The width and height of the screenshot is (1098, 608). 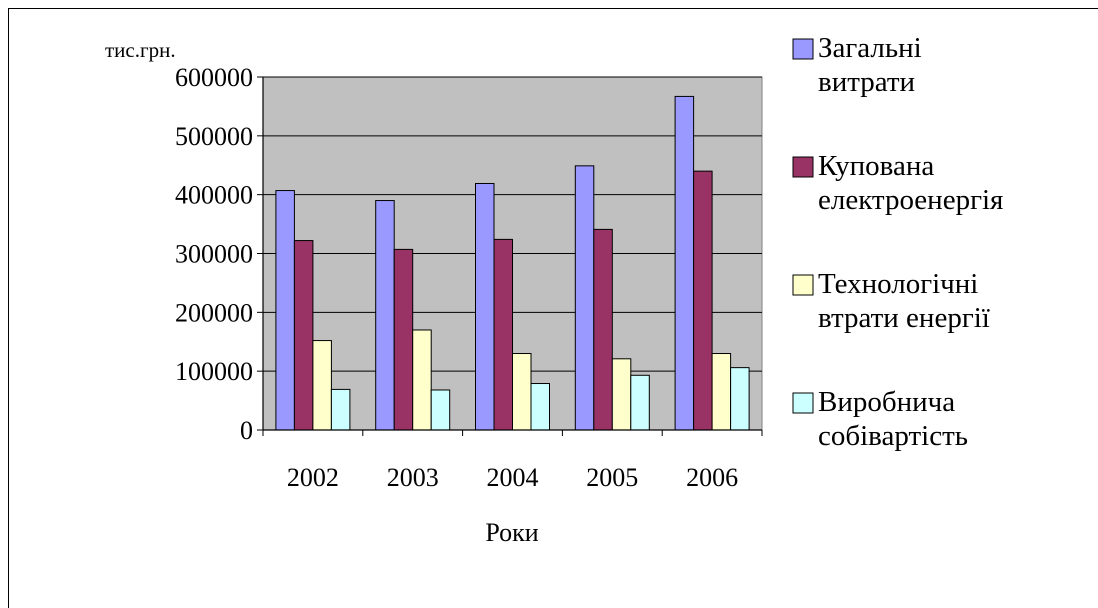 I want to click on x-tick-label: 2006, so click(x=712, y=477).